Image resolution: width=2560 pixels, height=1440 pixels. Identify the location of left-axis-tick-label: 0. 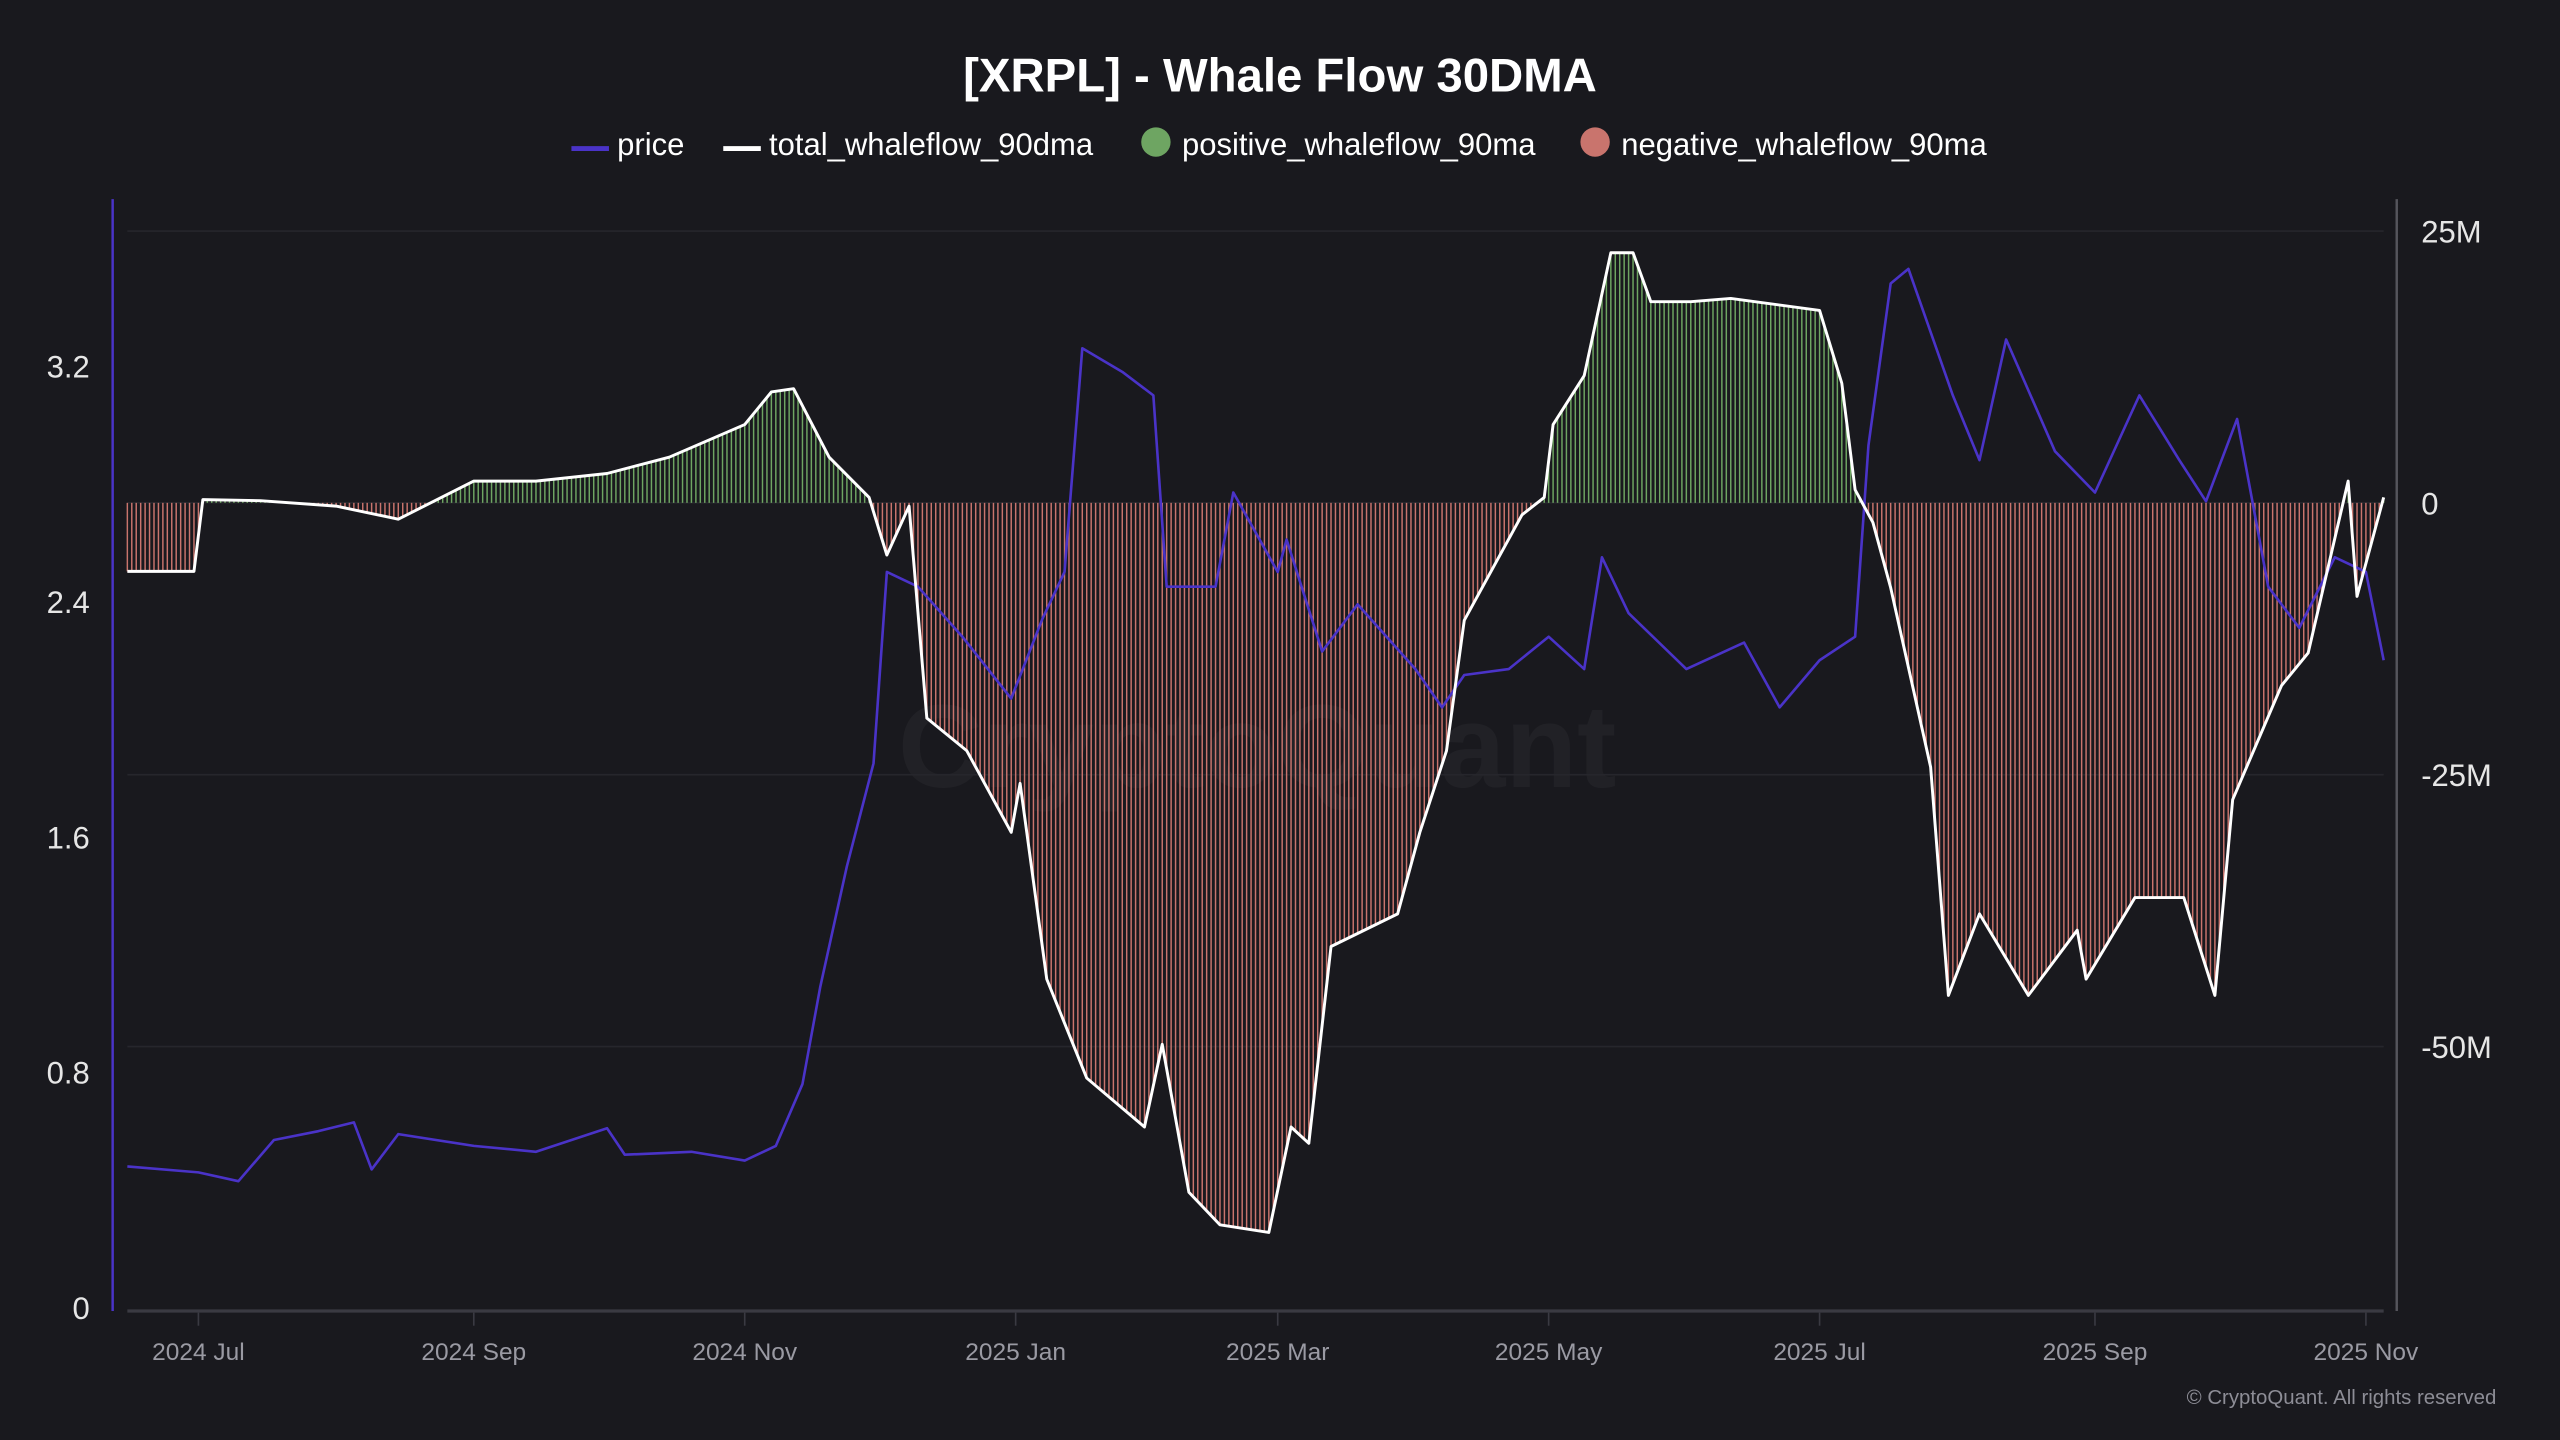
(81, 1308).